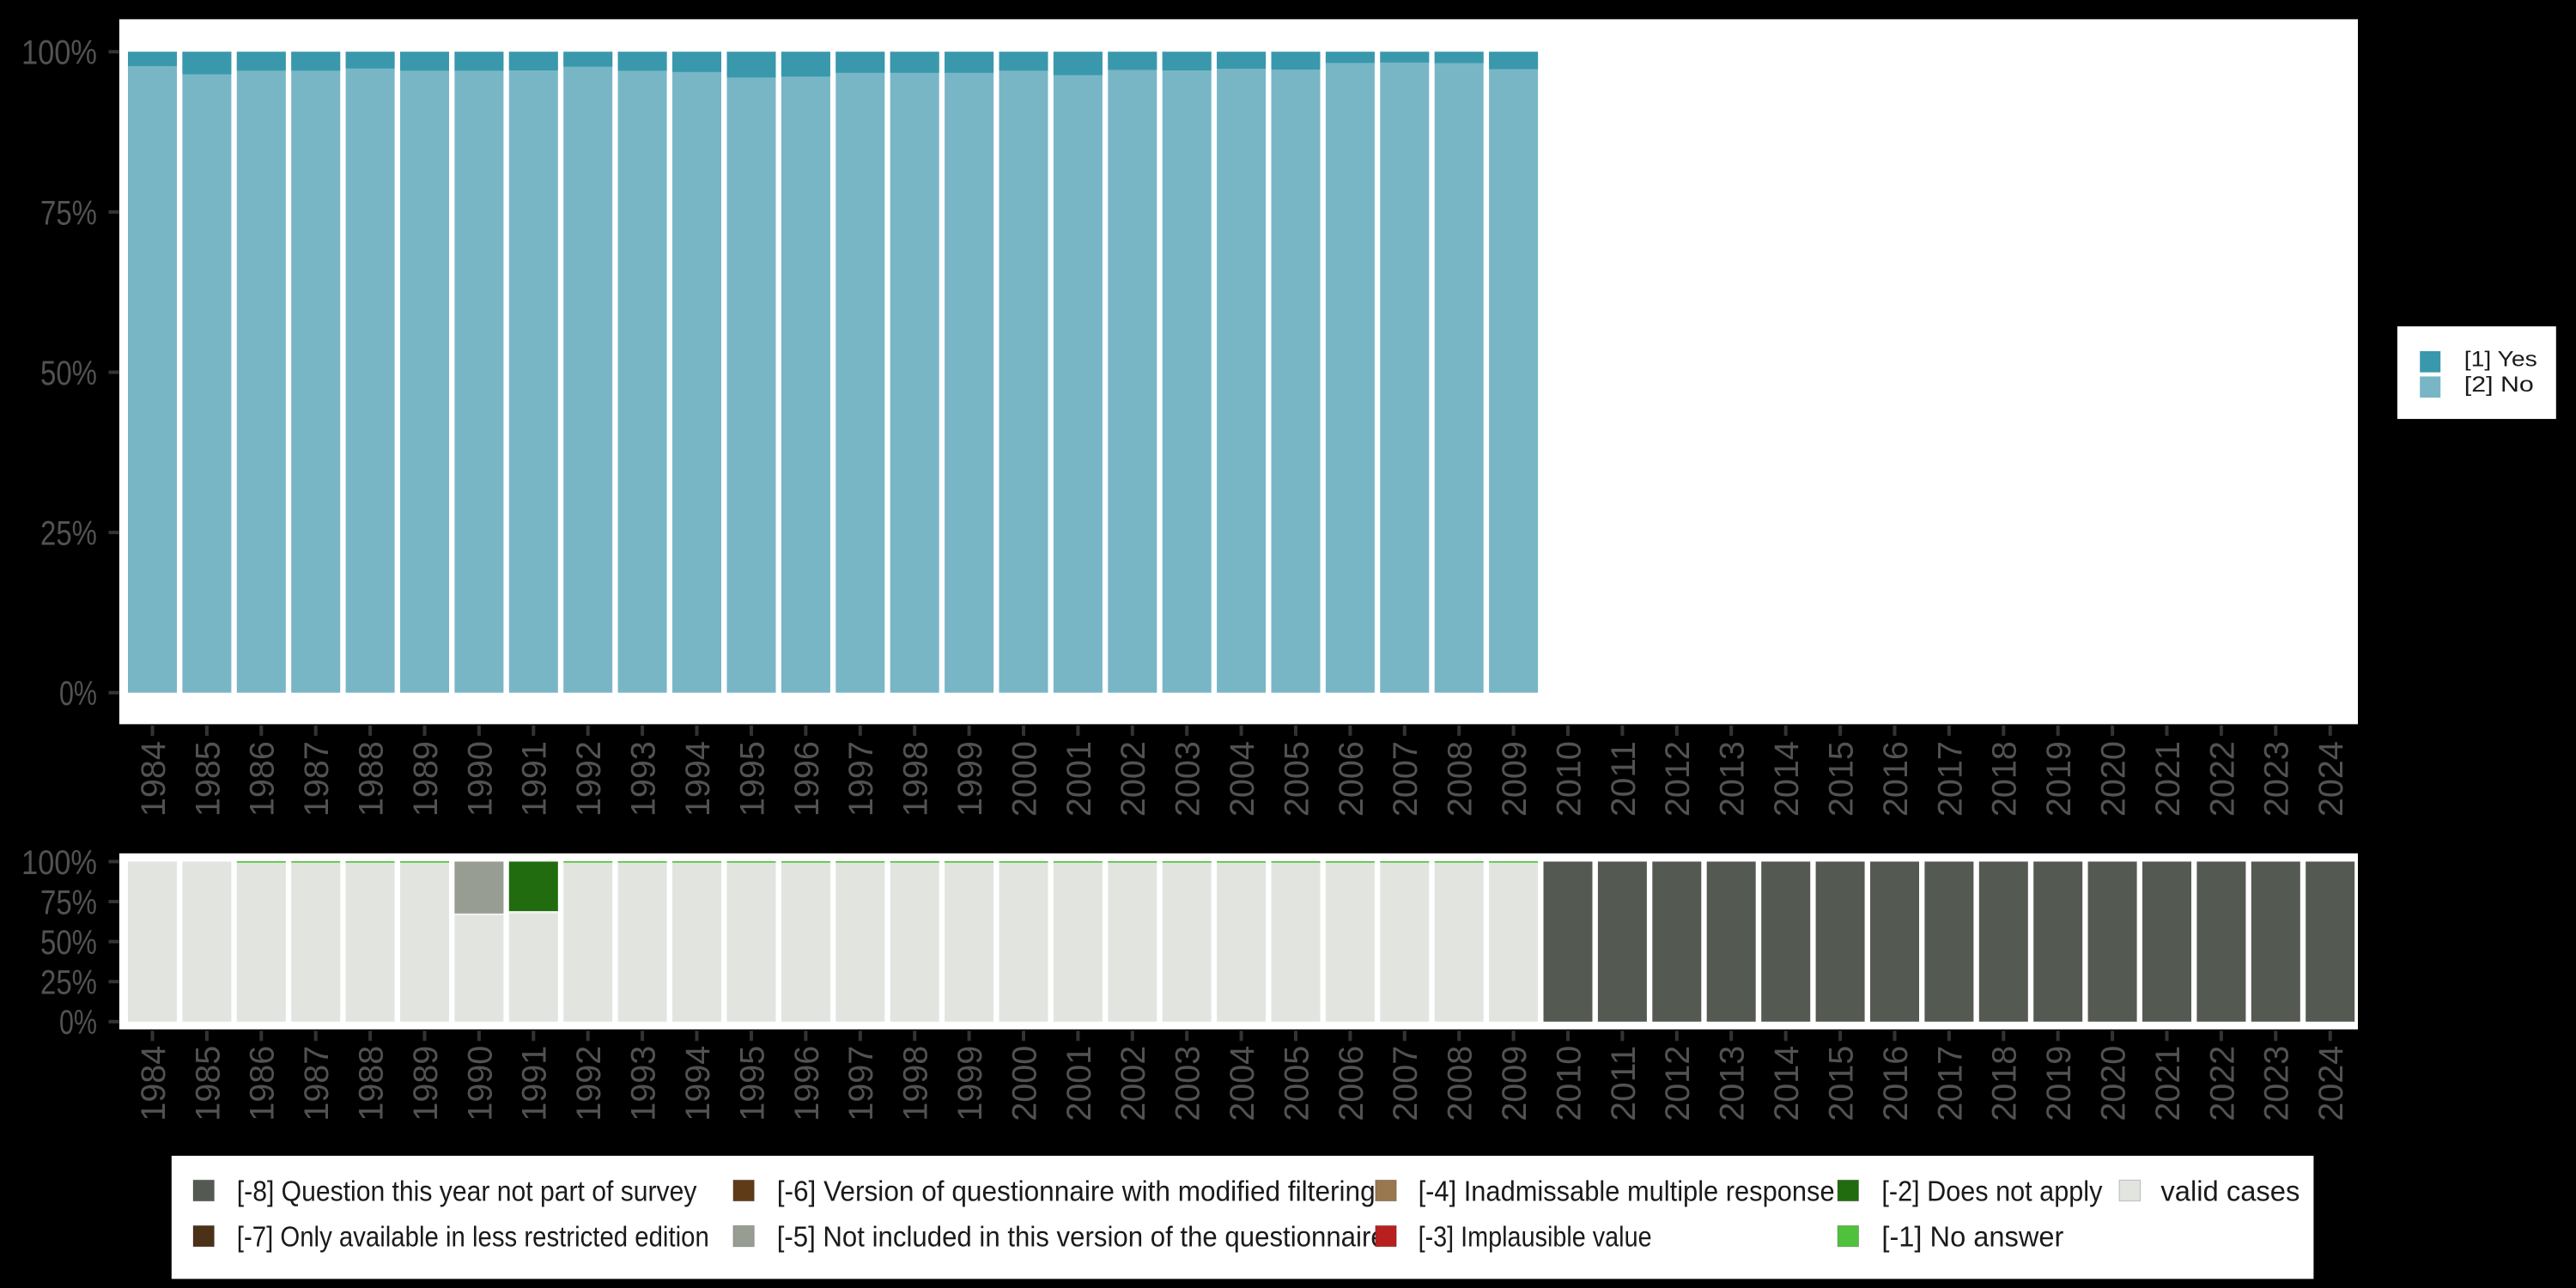 This screenshot has height=1288, width=2576. Describe the element at coordinates (1991, 1191) in the screenshot. I see `svg-text: [-2] Does not apply` at that location.